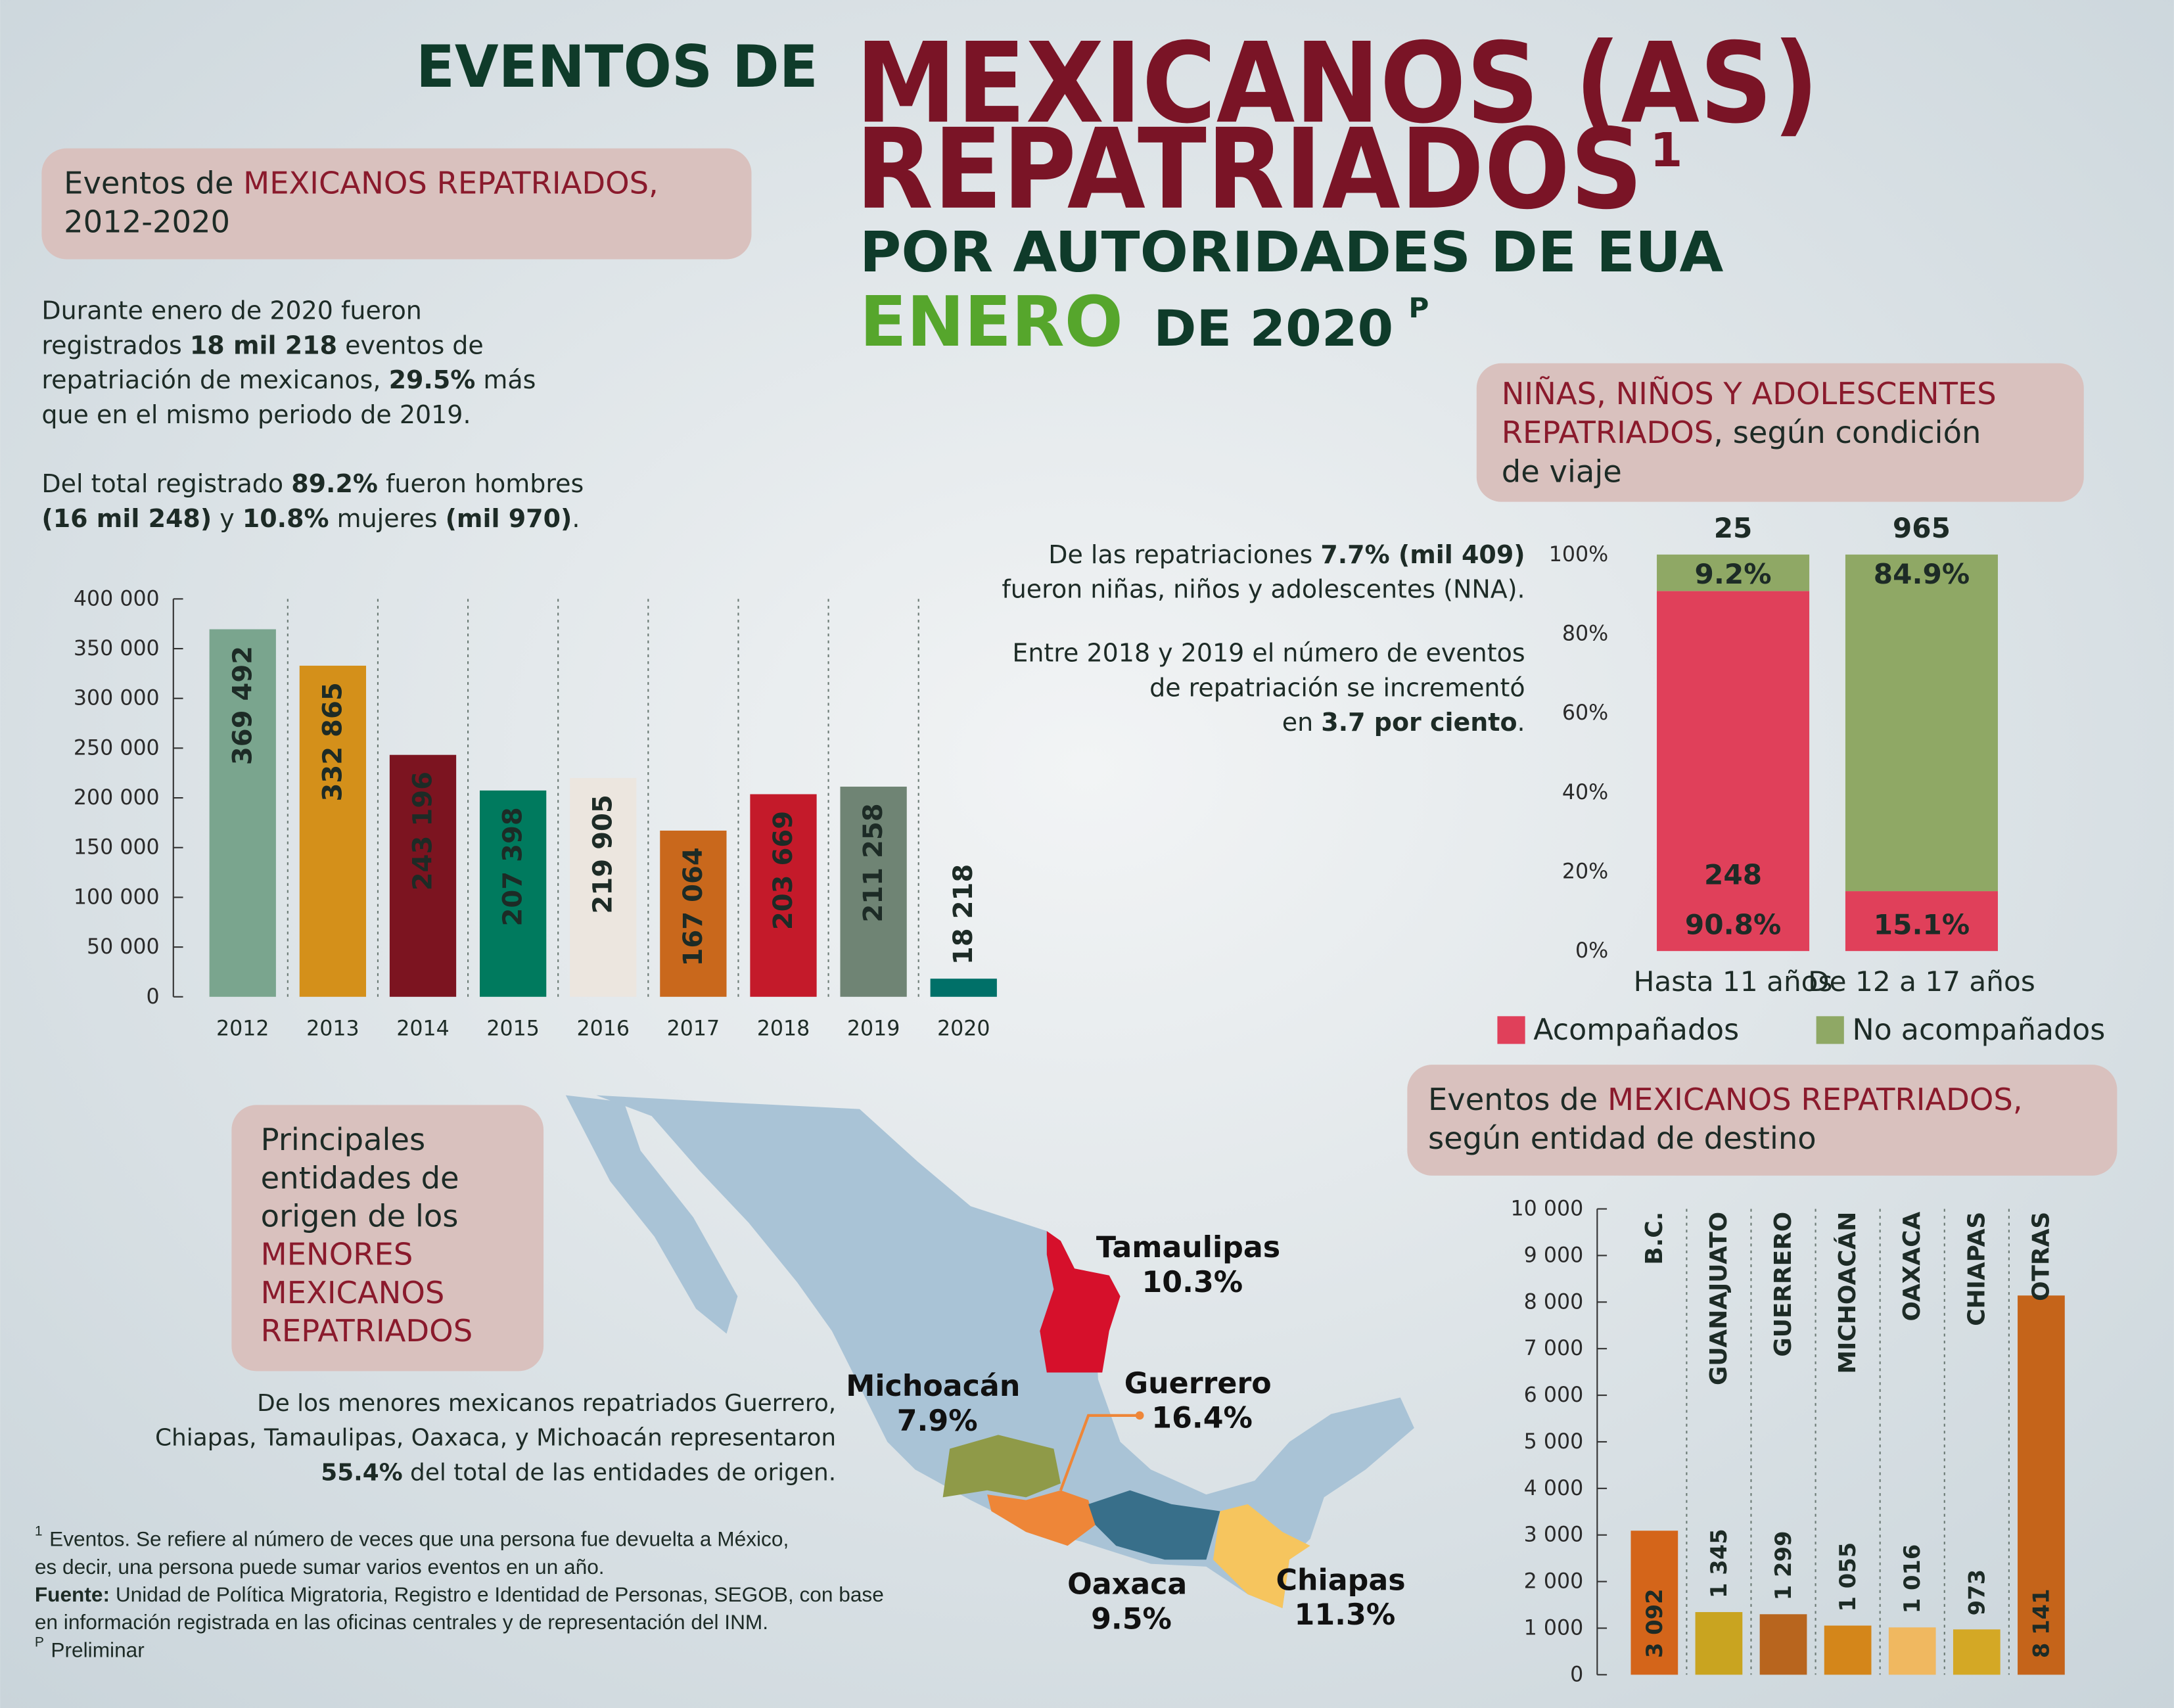 Image resolution: width=2174 pixels, height=1708 pixels. What do you see at coordinates (117, 599) in the screenshot?
I see `y-tick-label: 400 000` at bounding box center [117, 599].